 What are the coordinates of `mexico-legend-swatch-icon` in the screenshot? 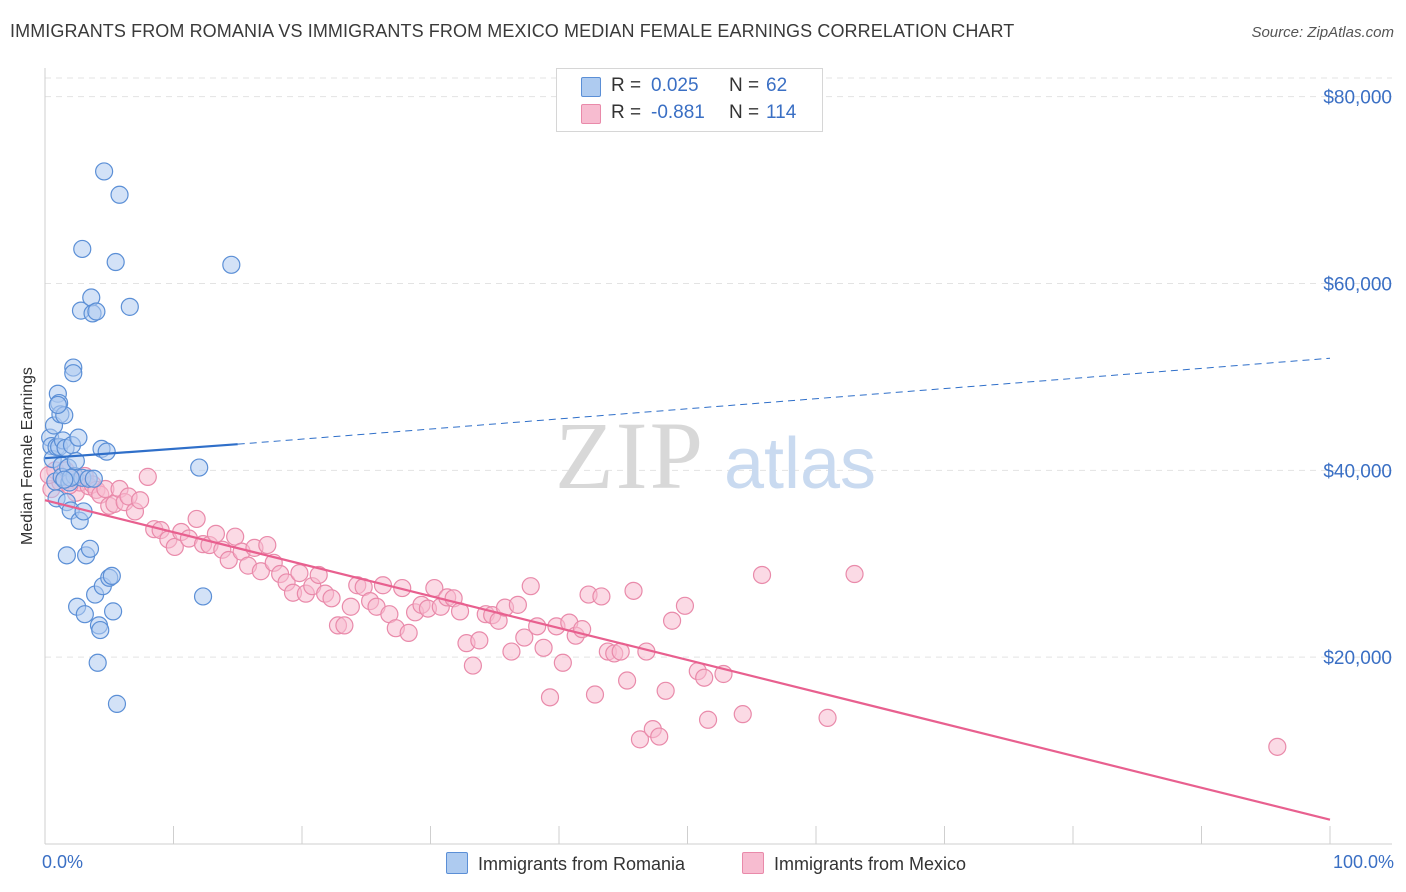 It's located at (753, 863).